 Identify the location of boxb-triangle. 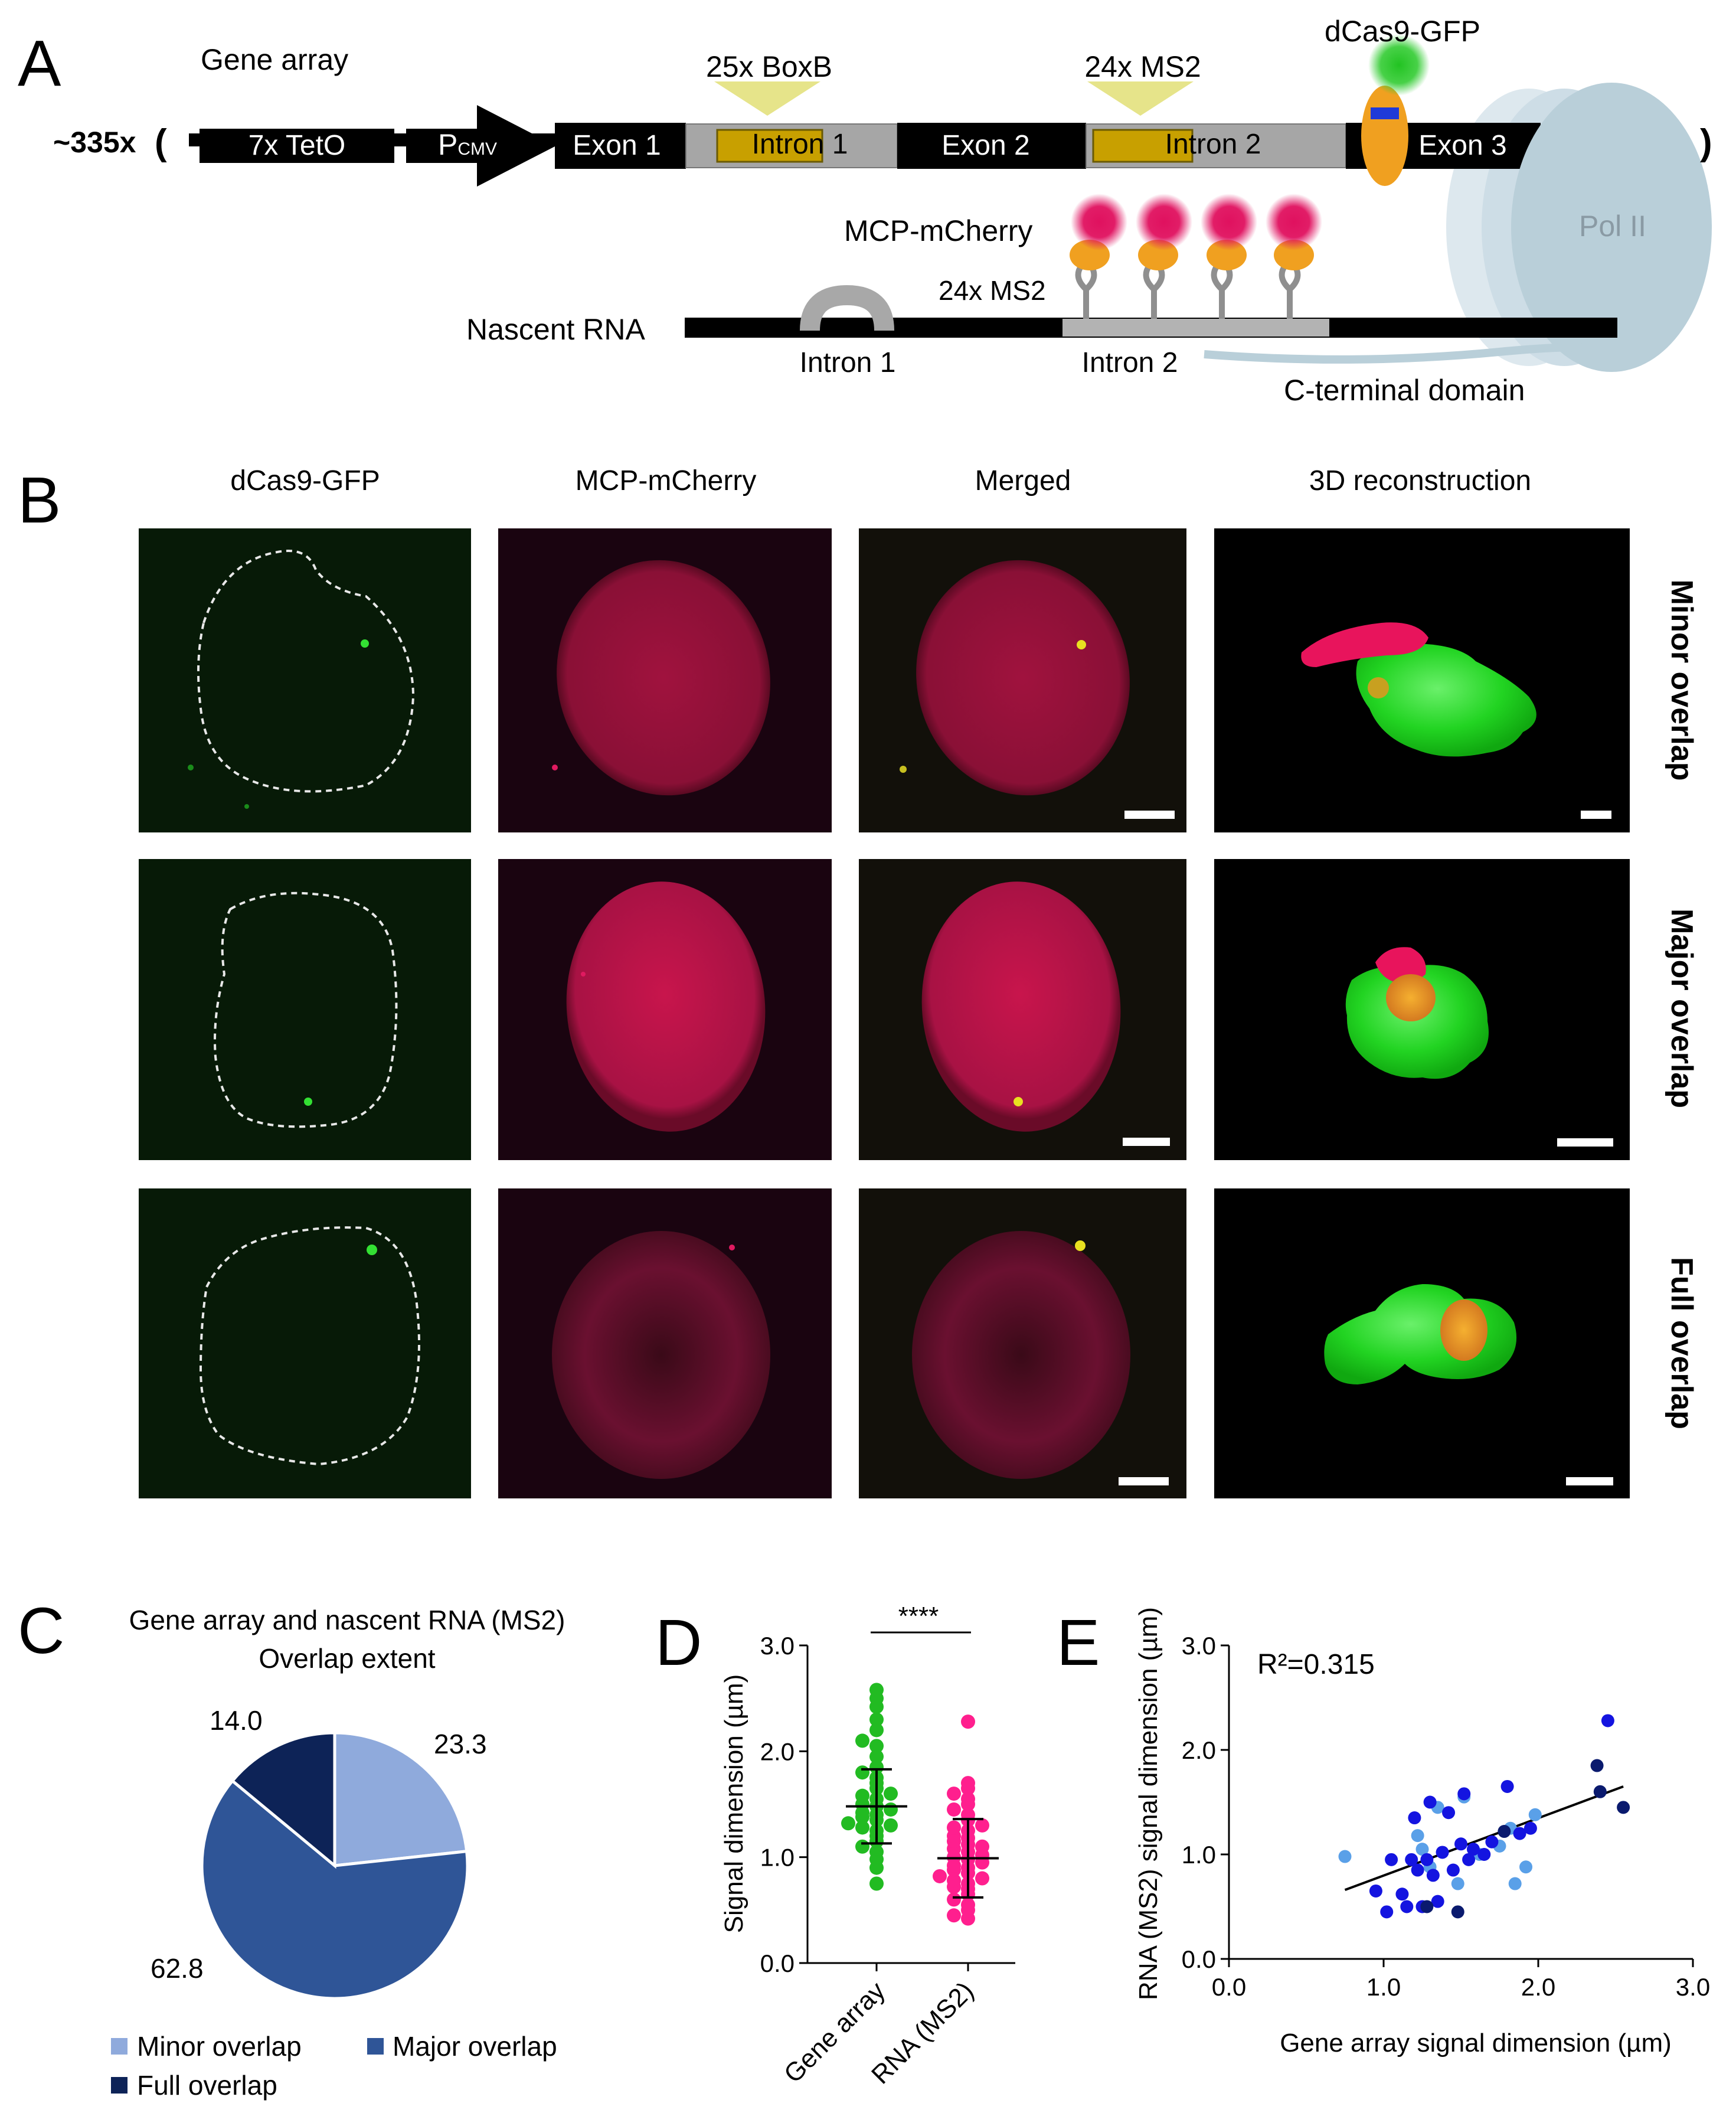
(767, 99).